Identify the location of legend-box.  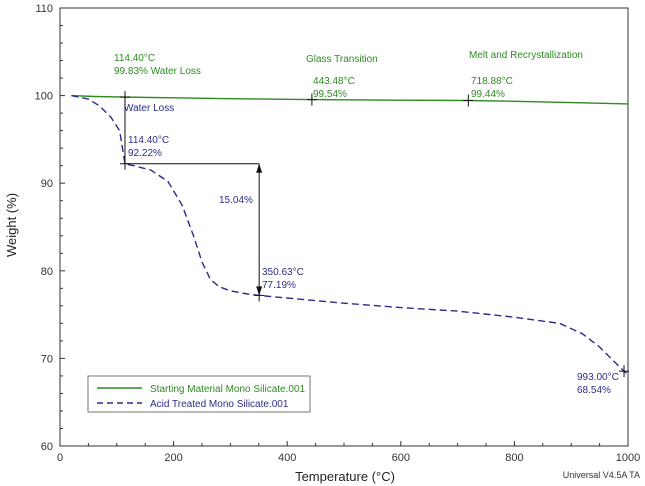
(199, 394).